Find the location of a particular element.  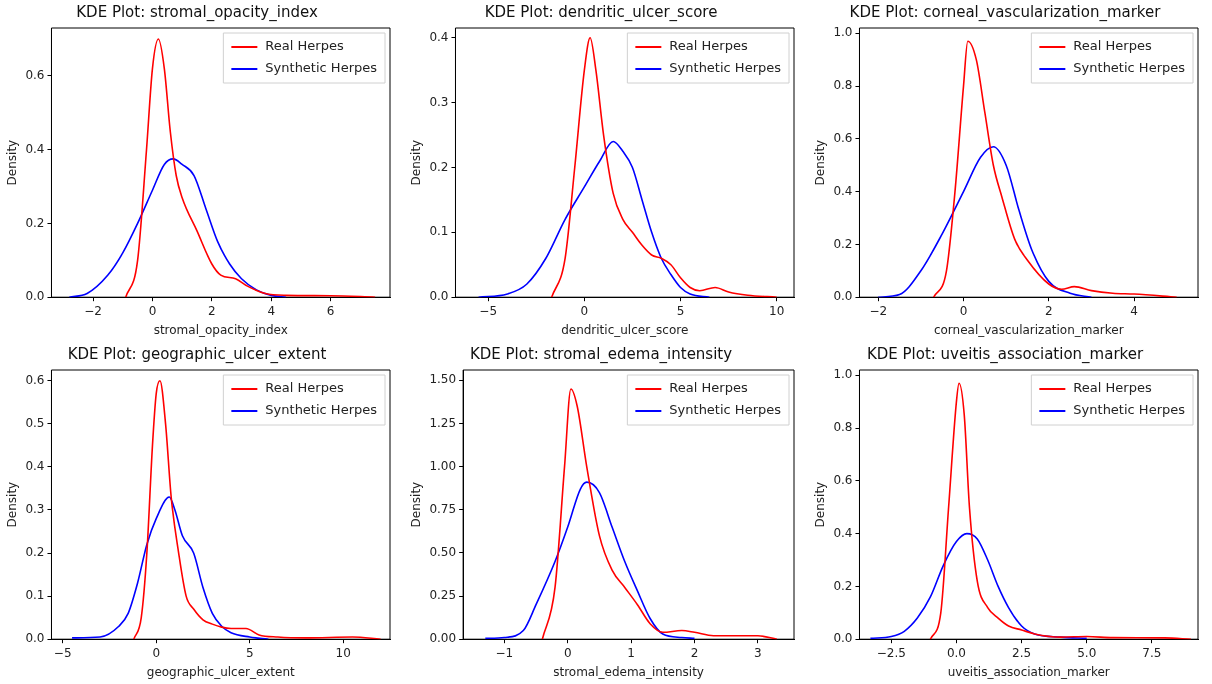

chart-title: KDE Plot: corneal_vascularization_marker is located at coordinates (1005, 12).